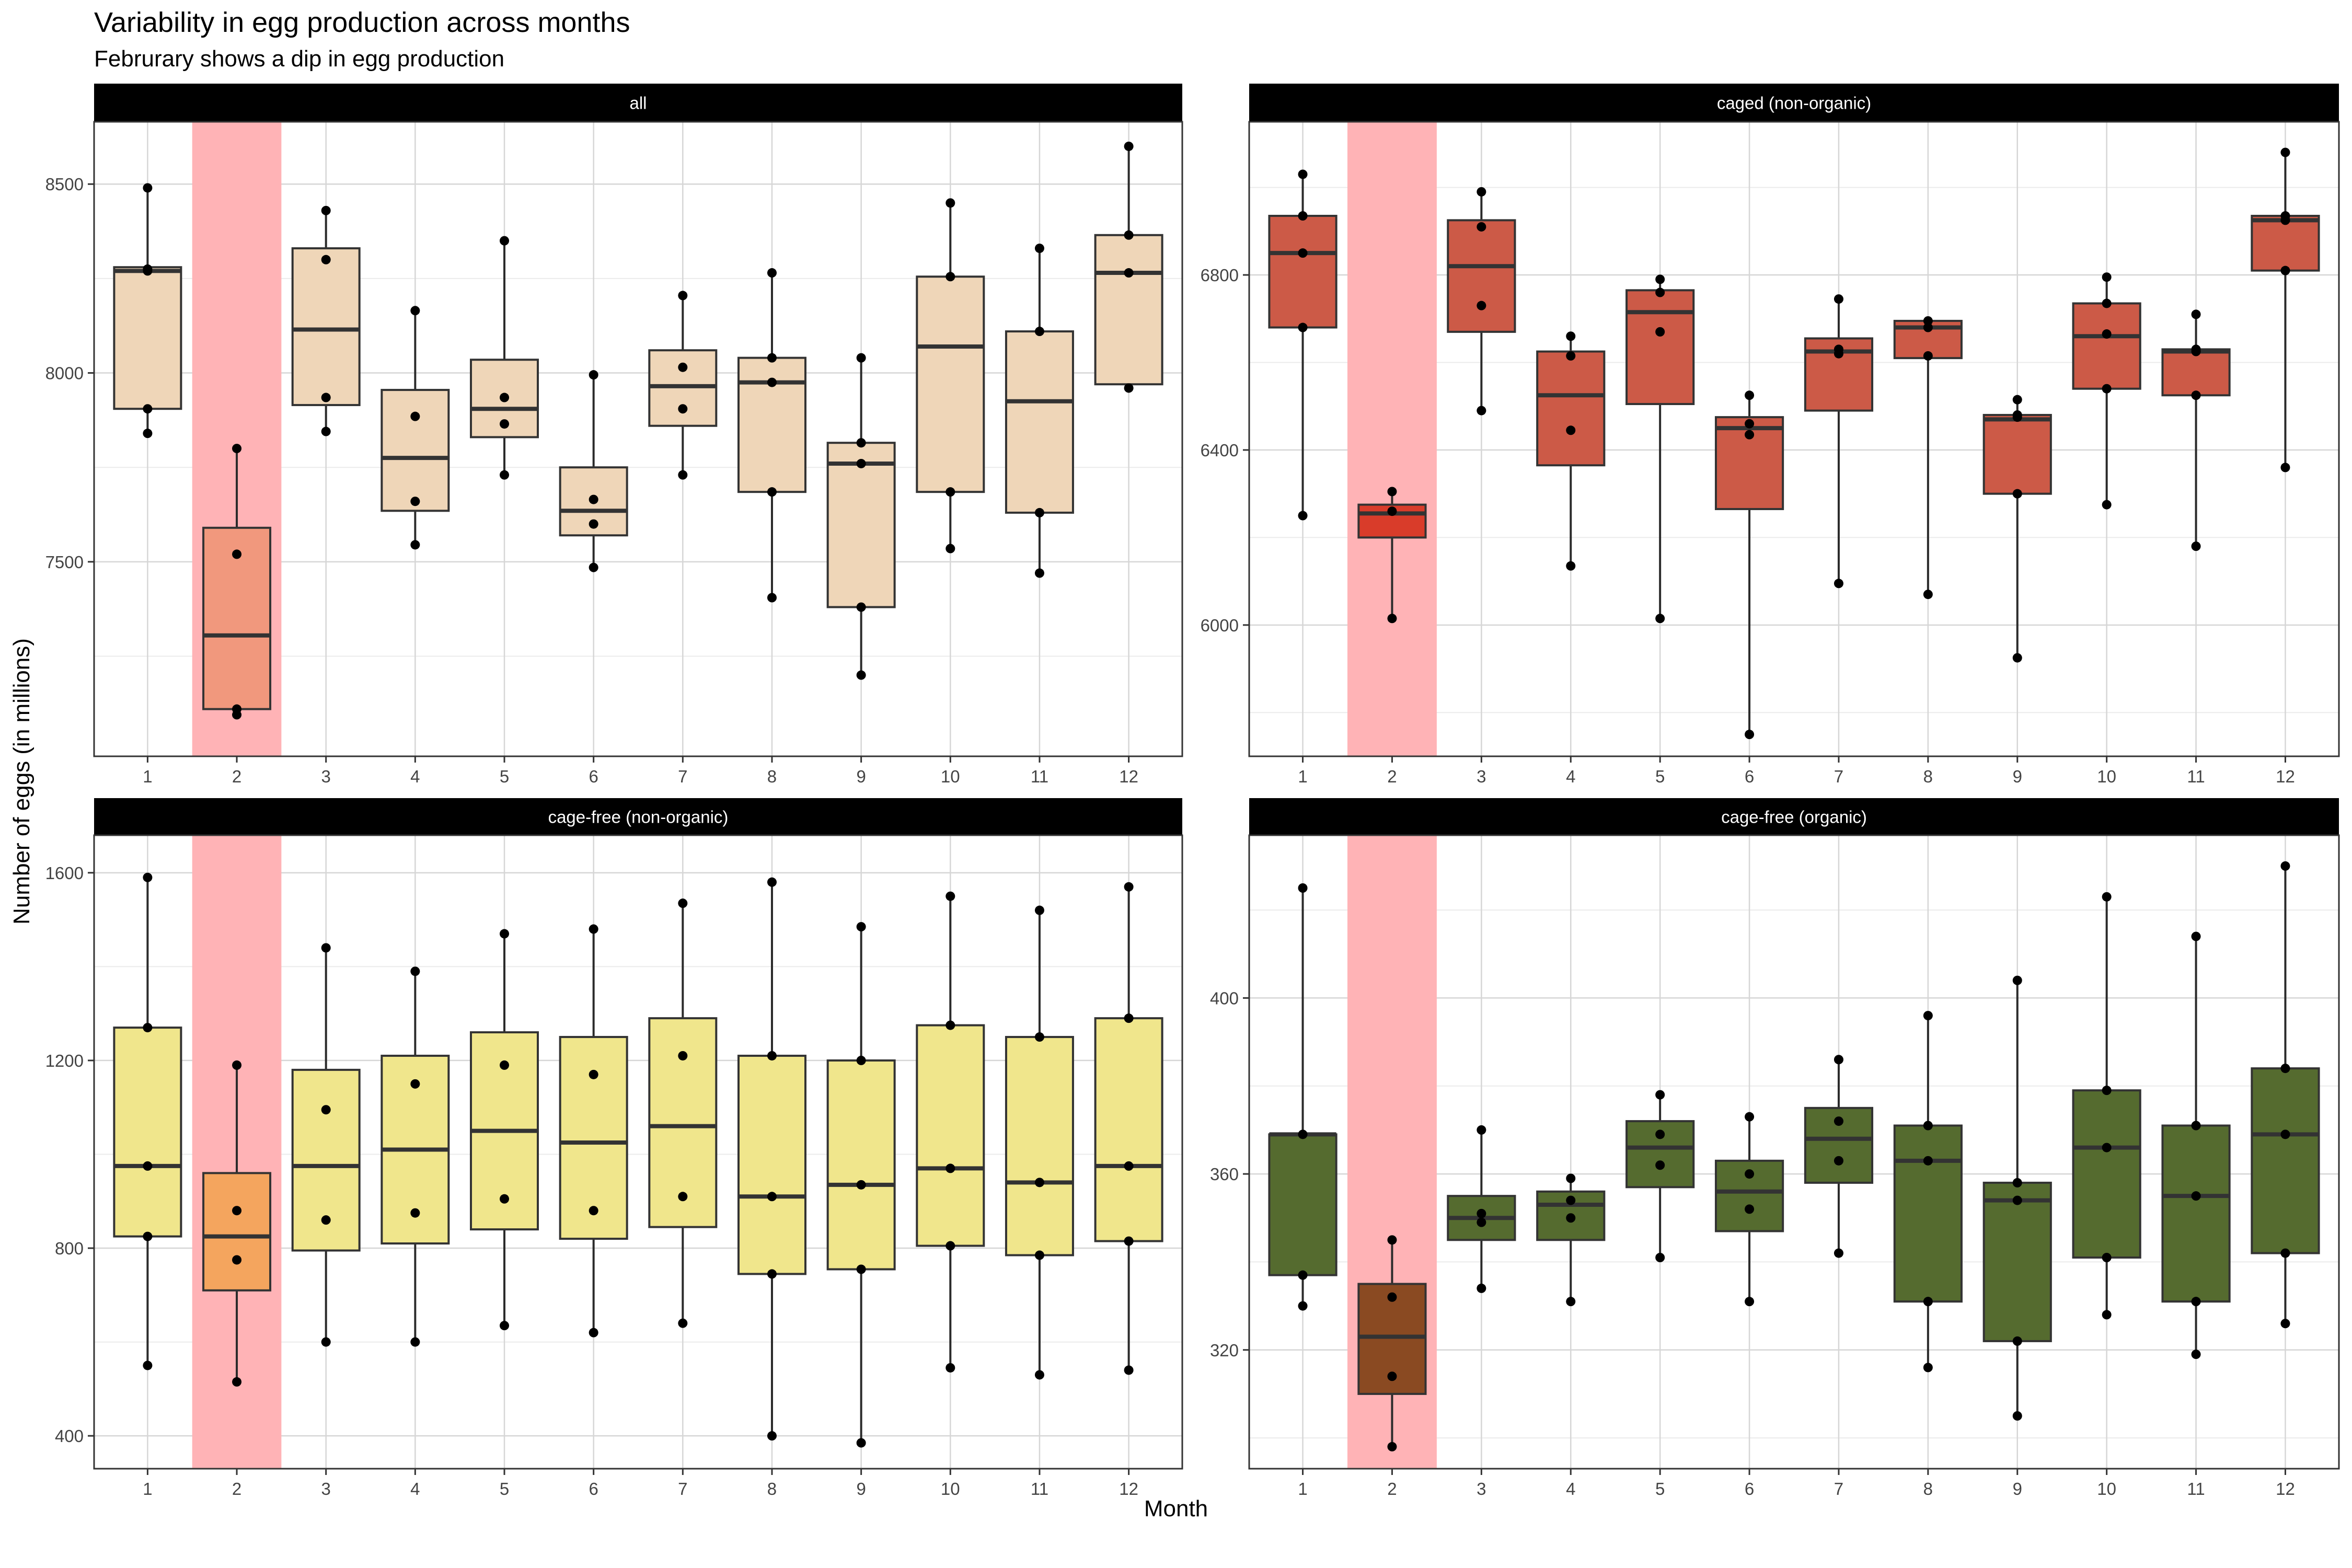 The image size is (2352, 1568). I want to click on y-tick-label: 6000, so click(1220, 625).